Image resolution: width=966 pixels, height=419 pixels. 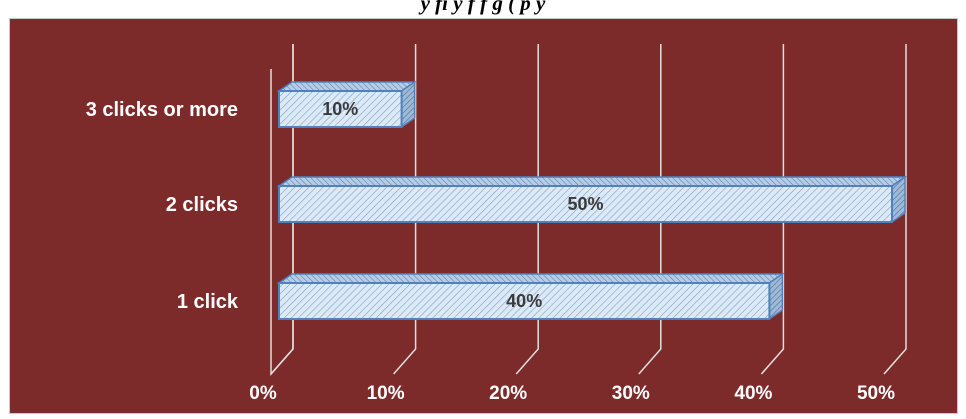 I want to click on x-tick-label: 10%, so click(x=386, y=393).